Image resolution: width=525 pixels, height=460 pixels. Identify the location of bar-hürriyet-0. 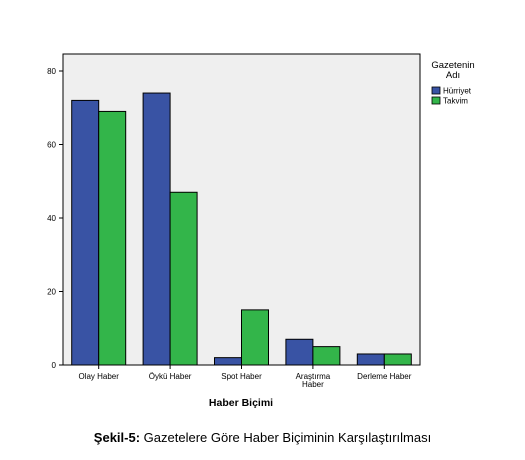
(85, 232).